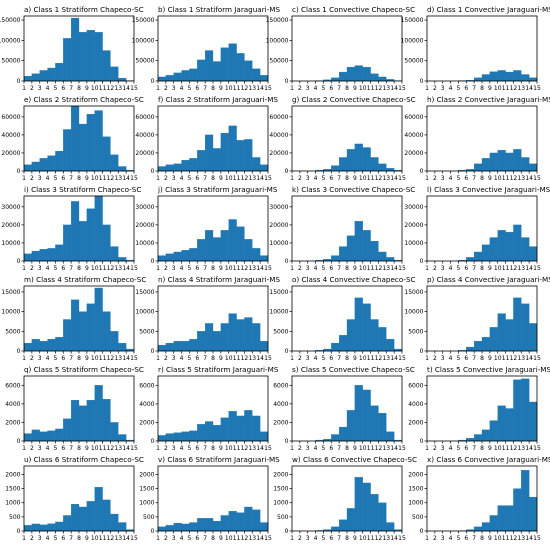 This screenshot has width=550, height=549. Describe the element at coordinates (354, 279) in the screenshot. I see `subplot-title: o) Class 4 Convective Chapeco-SC` at that location.